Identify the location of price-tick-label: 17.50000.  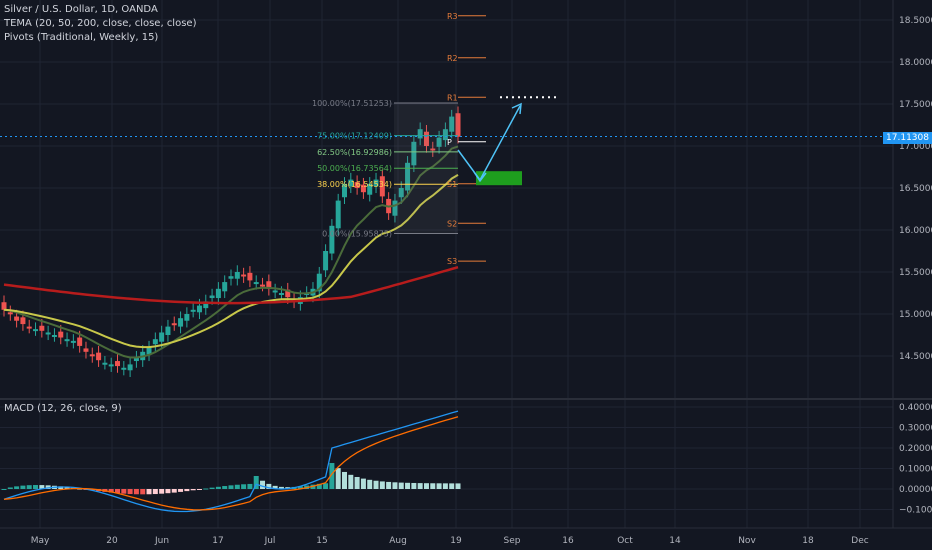
(915, 105).